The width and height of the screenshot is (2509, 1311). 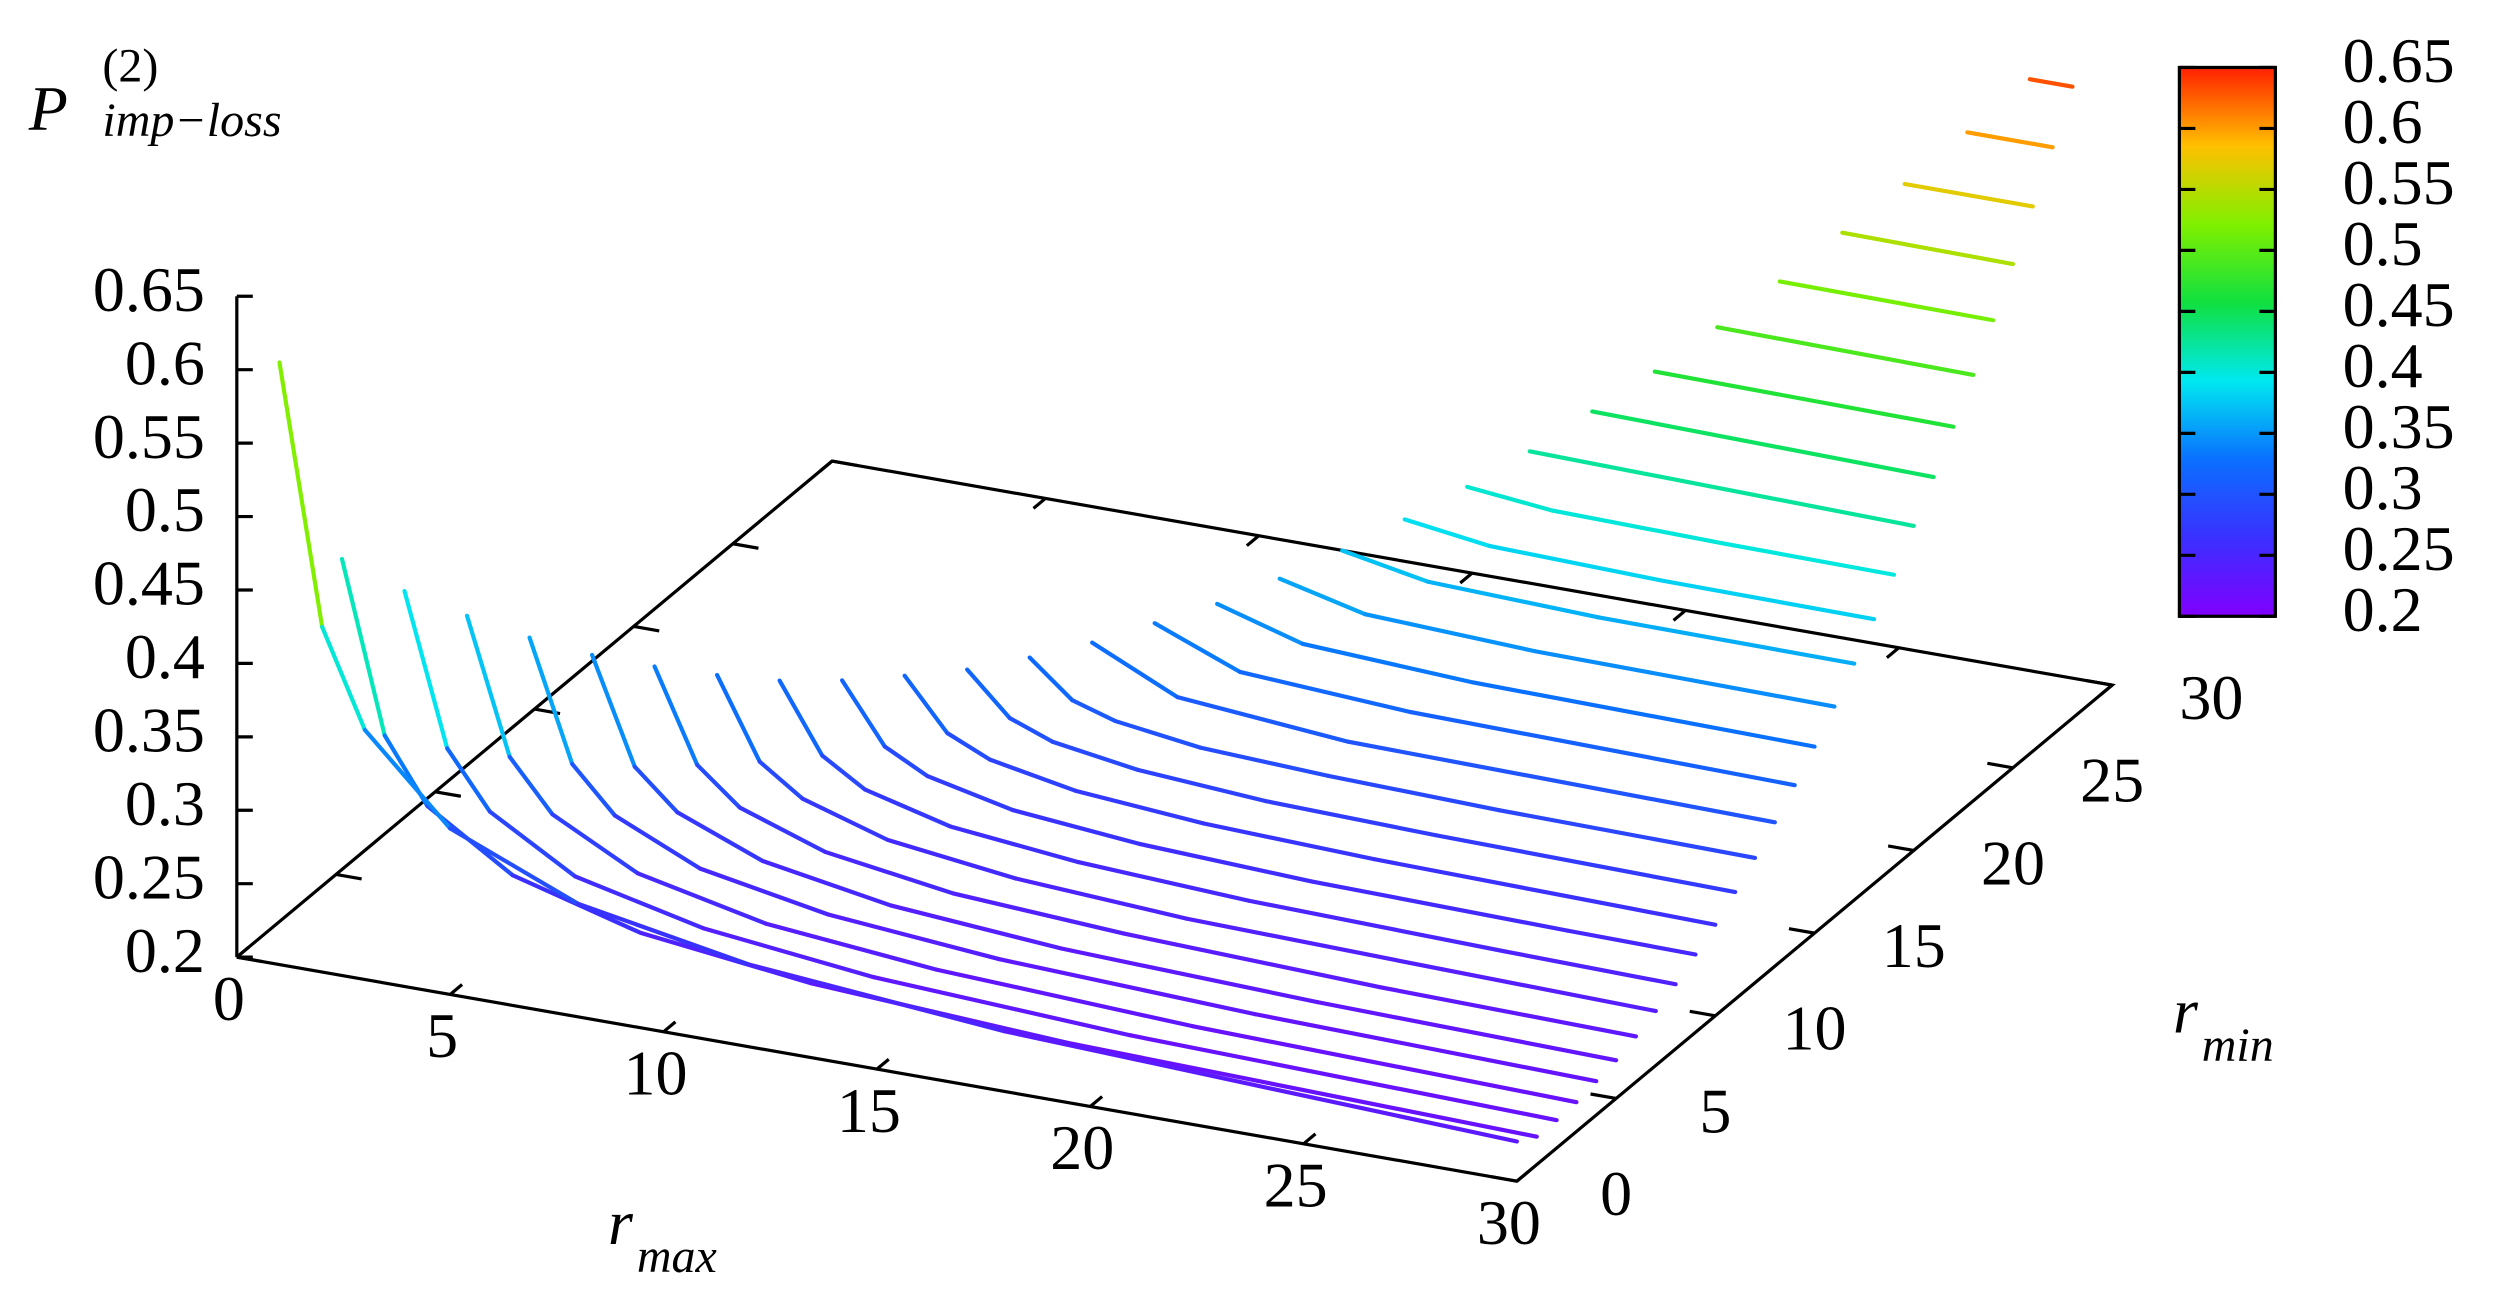 I want to click on y-label-sub: min, so click(x=2238, y=1045).